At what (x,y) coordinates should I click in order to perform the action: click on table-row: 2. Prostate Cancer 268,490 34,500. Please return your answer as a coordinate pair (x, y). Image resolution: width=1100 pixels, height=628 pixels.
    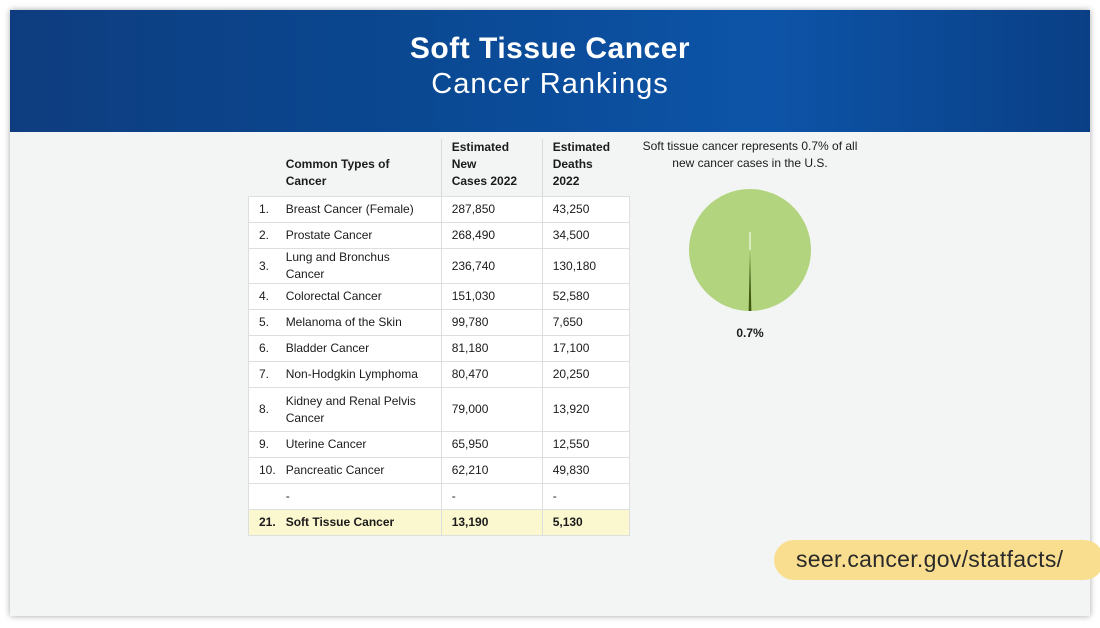
    Looking at the image, I should click on (438, 235).